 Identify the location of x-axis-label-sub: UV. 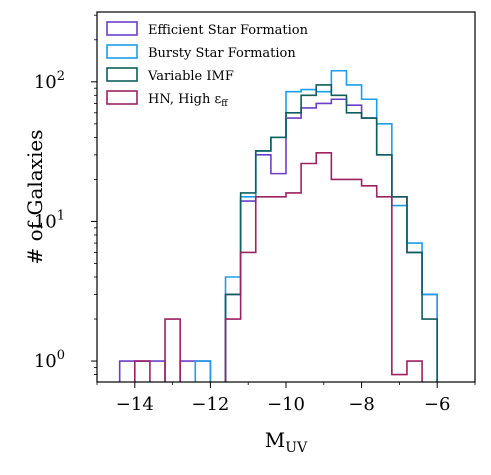
(296, 448).